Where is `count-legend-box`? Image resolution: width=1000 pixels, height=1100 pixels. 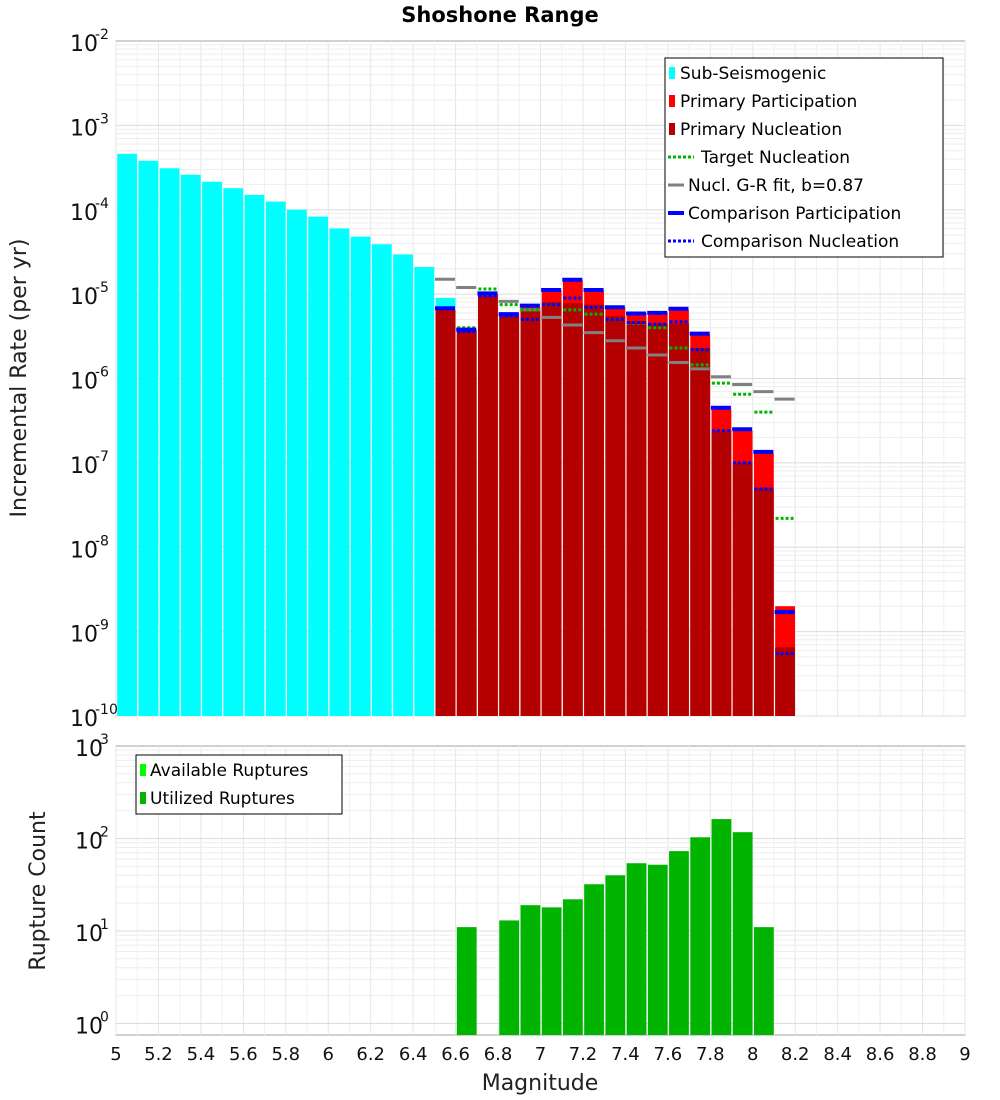 count-legend-box is located at coordinates (239, 784).